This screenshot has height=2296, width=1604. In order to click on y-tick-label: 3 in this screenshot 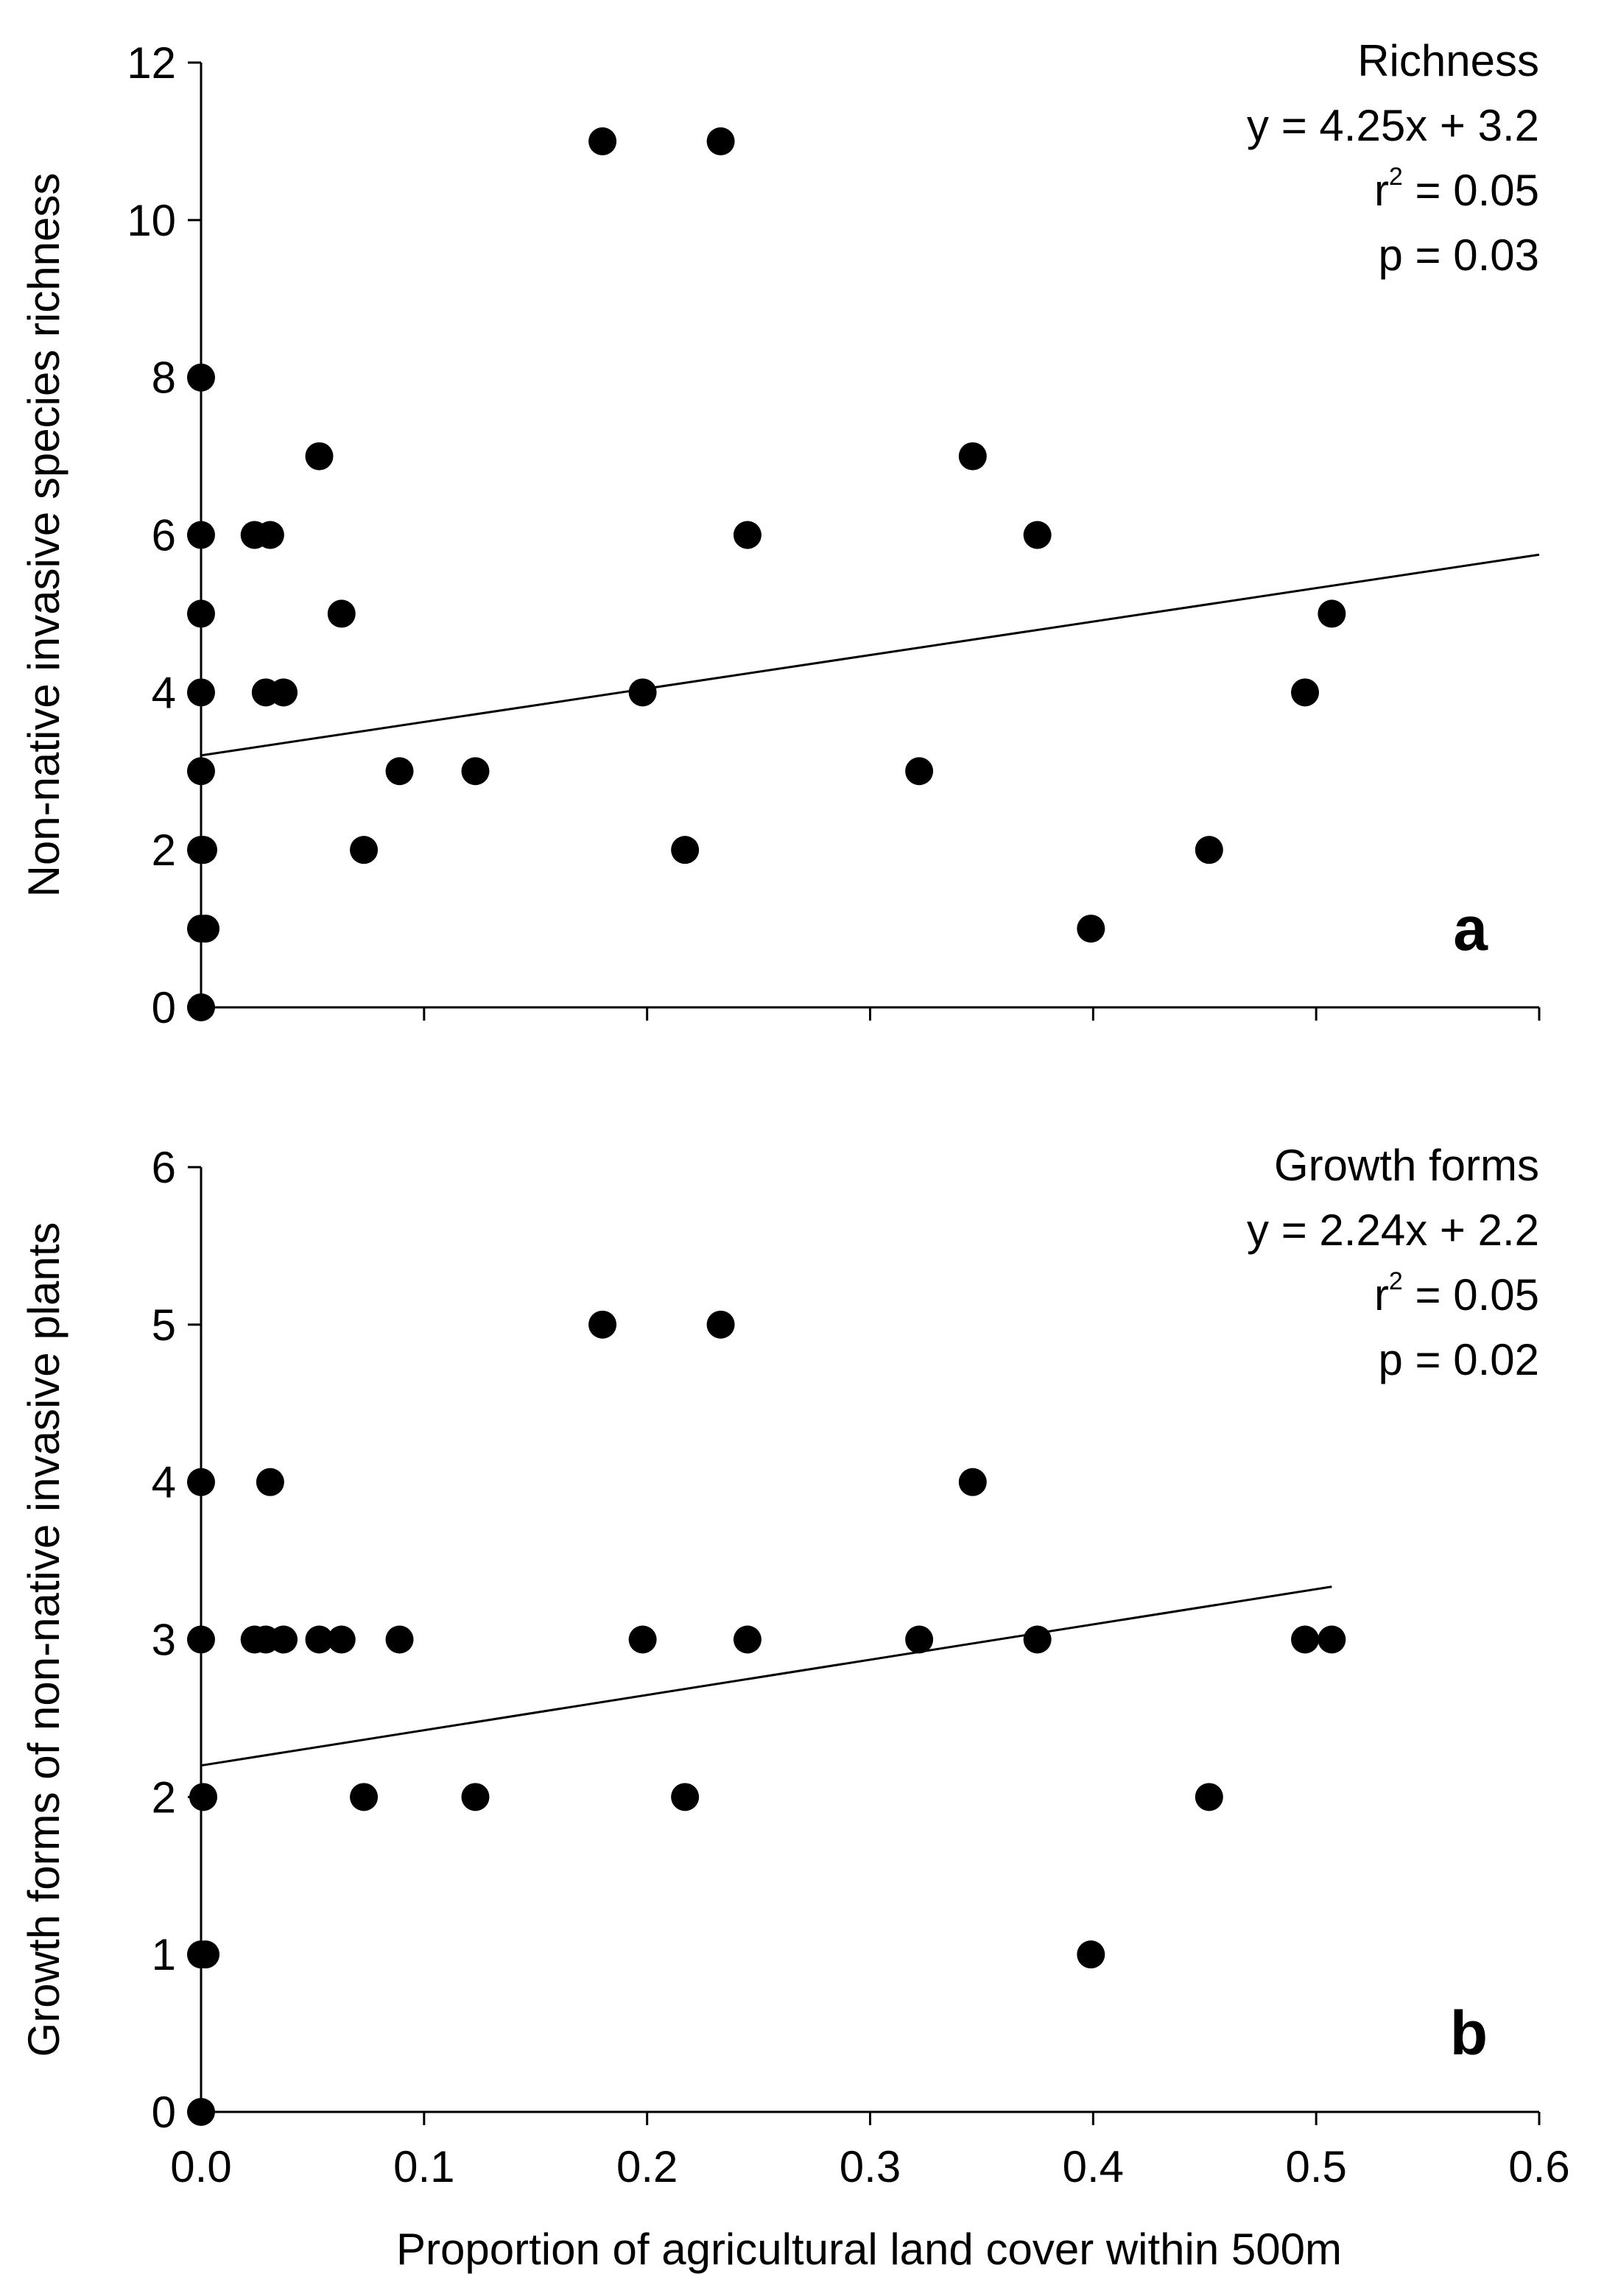, I will do `click(164, 1640)`.